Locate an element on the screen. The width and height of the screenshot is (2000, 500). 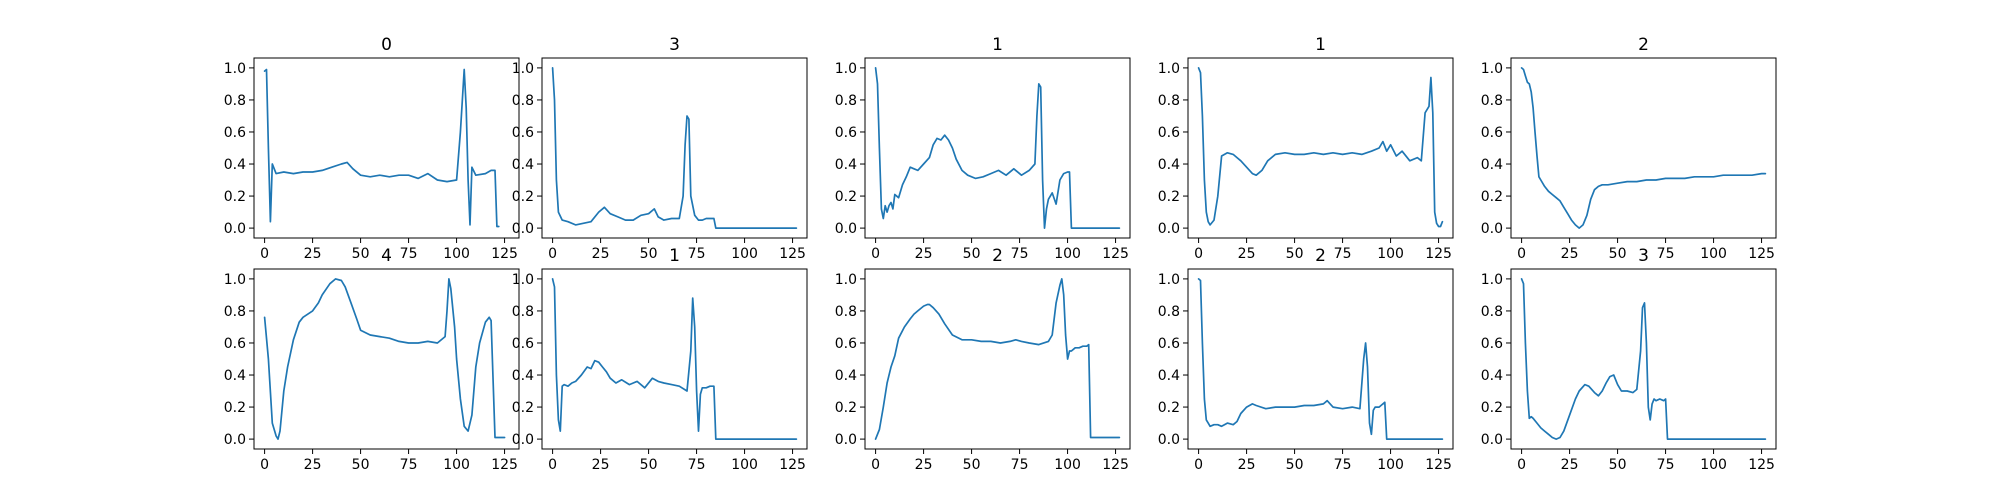
subplot-8: 2 0 25 50 75 100 125 0.0 0.2 0.4 0.6 0.8 1.0 is located at coordinates (1306, 359).